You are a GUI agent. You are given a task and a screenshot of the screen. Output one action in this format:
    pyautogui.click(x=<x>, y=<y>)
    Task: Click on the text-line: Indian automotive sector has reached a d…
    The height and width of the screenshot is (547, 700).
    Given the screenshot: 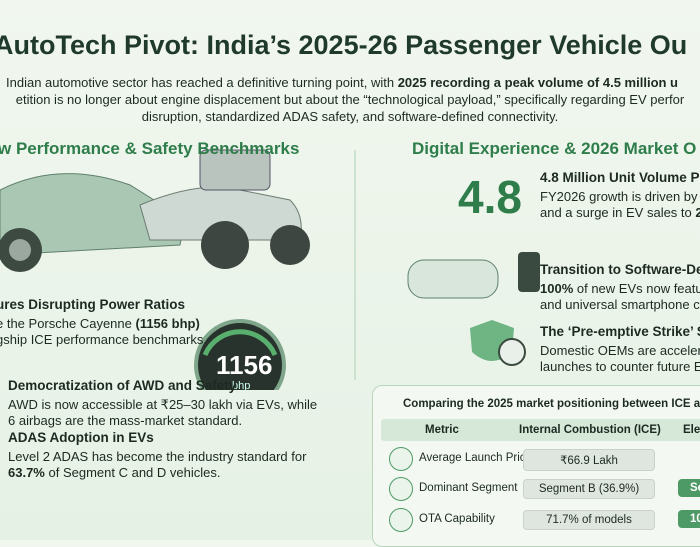 What is the action you would take?
    pyautogui.click(x=350, y=82)
    